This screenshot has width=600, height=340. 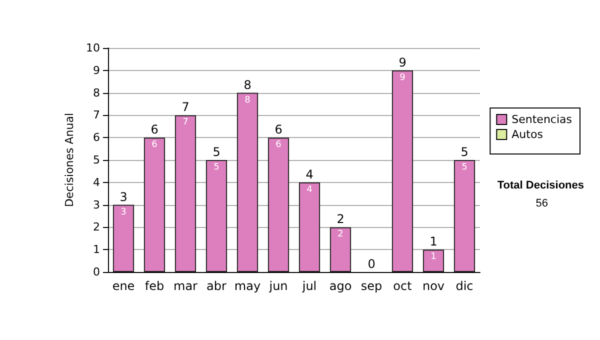 I want to click on x-tick-label: abr, so click(x=216, y=286).